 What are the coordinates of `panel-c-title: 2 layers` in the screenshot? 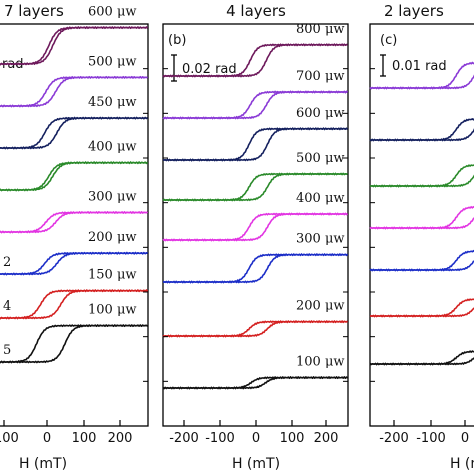 It's located at (414, 11).